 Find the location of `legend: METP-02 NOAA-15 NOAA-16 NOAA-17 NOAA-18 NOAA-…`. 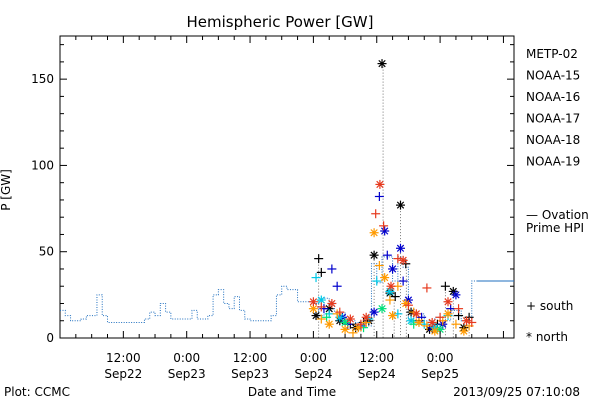

legend: METP-02 NOAA-15 NOAA-16 NOAA-17 NOAA-18 NOAA-… is located at coordinates (553, 108).